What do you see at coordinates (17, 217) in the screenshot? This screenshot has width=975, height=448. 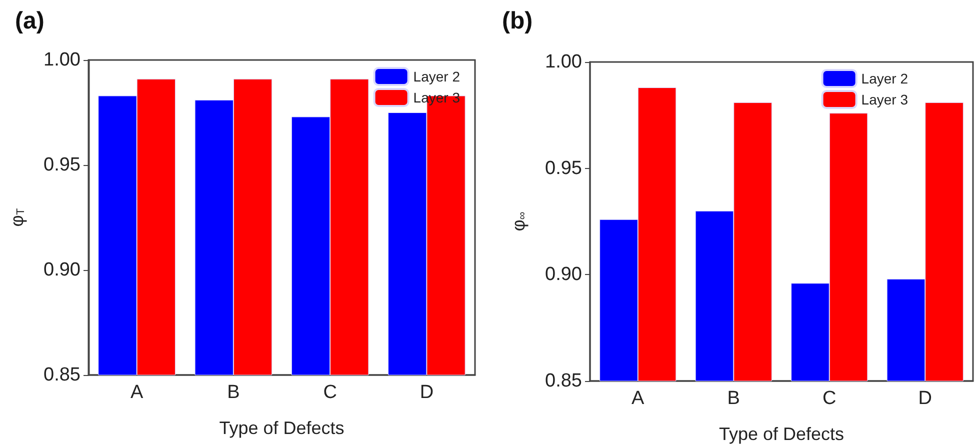 I see `y-axis-title: φT` at bounding box center [17, 217].